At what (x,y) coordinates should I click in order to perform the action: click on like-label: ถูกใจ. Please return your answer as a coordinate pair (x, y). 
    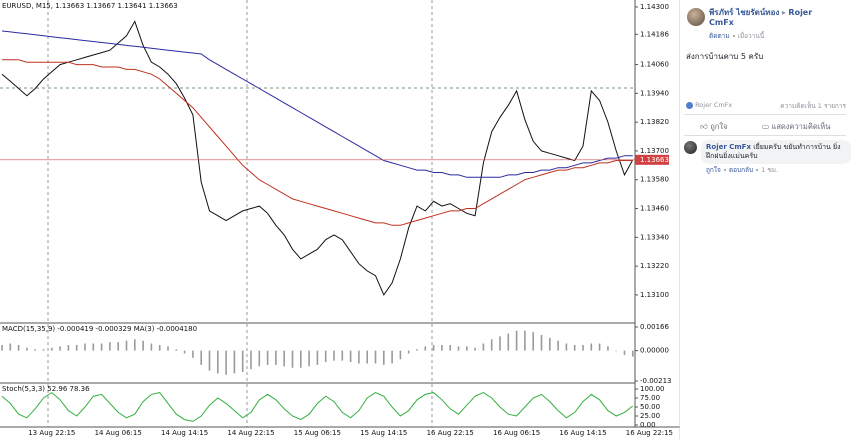
    Looking at the image, I should click on (719, 126).